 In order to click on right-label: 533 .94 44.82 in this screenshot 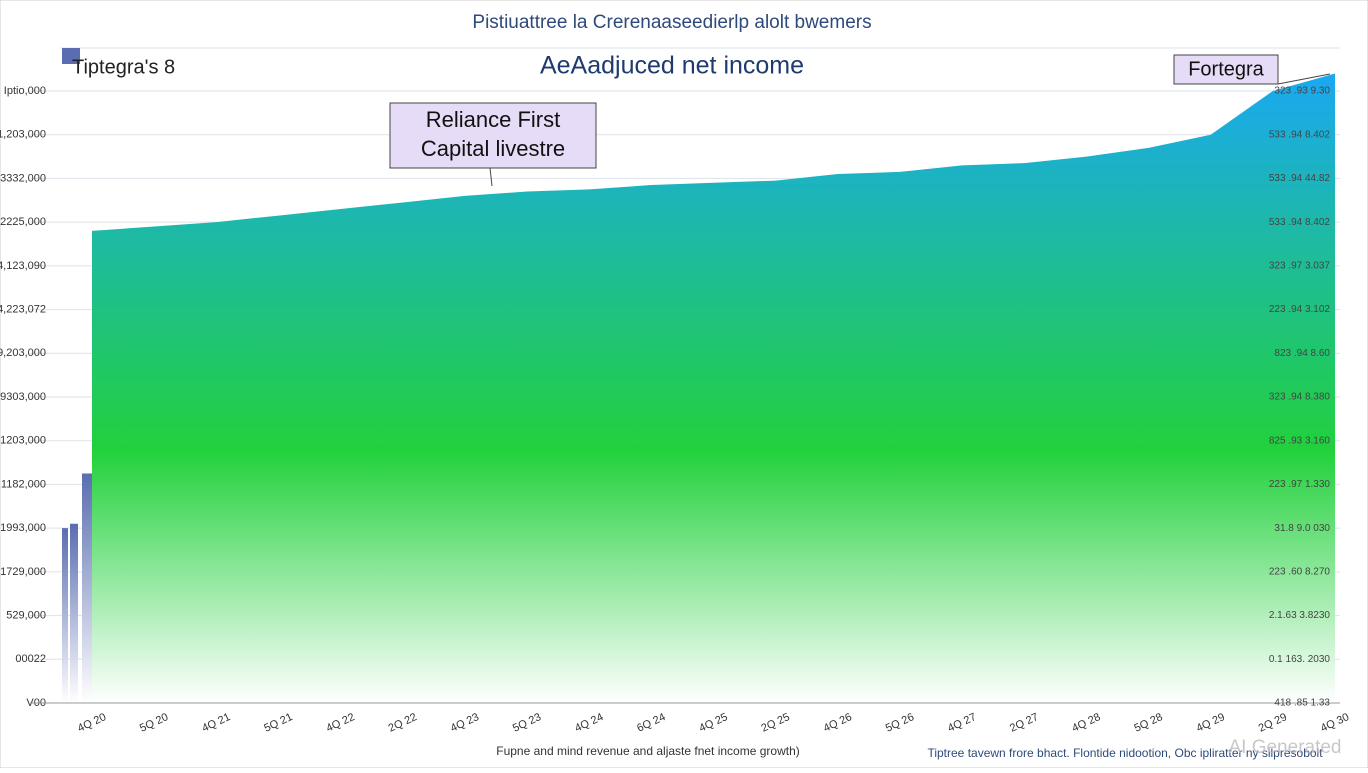, I will do `click(1300, 178)`.